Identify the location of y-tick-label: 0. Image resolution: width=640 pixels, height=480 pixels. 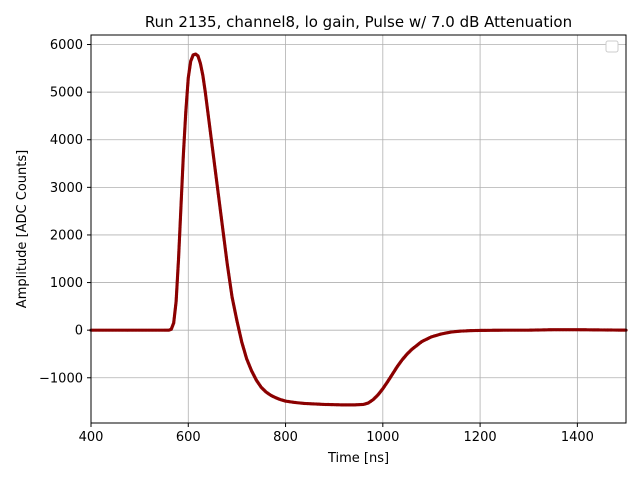
(79, 331).